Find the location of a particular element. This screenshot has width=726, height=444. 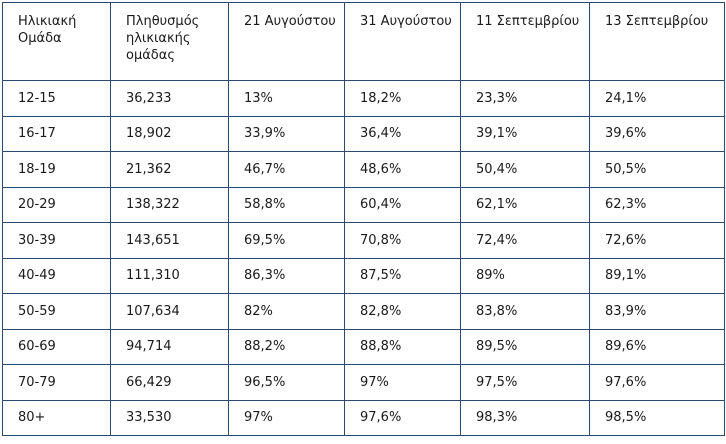

table-row: 50-59 107,634 82% 82,8% 83,8% 83,9% is located at coordinates (363, 311).